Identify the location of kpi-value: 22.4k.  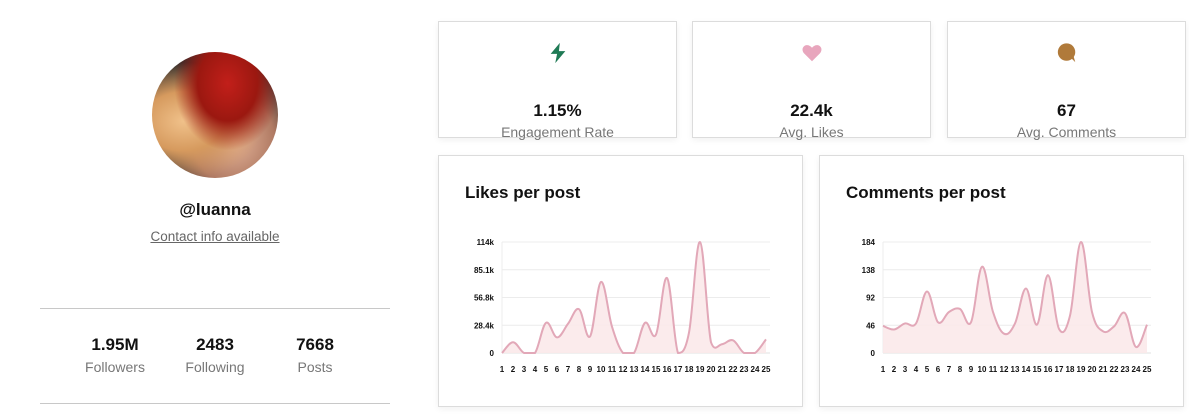
(811, 110).